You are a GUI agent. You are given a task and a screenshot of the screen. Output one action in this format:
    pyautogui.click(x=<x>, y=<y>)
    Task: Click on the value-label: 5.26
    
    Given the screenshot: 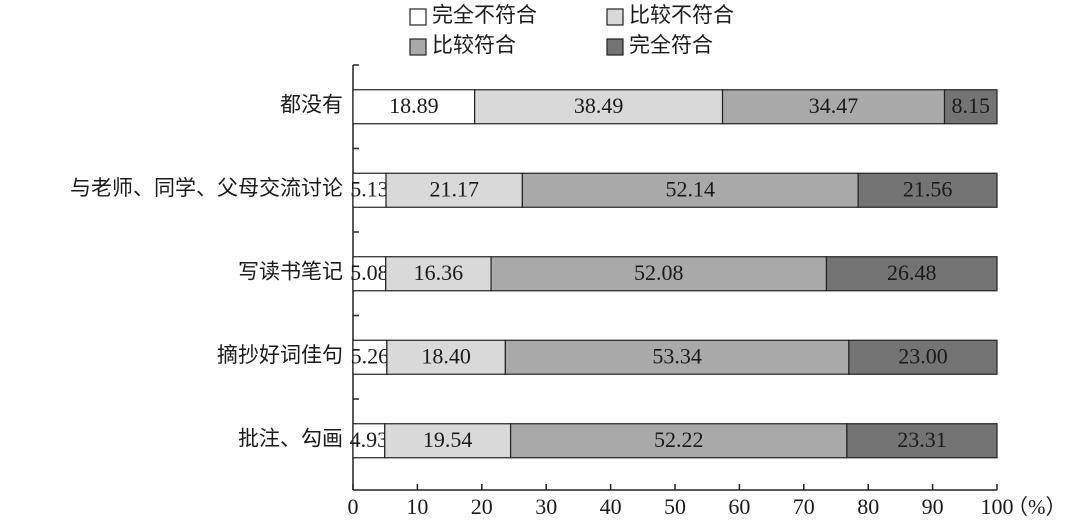 What is the action you would take?
    pyautogui.click(x=370, y=355)
    